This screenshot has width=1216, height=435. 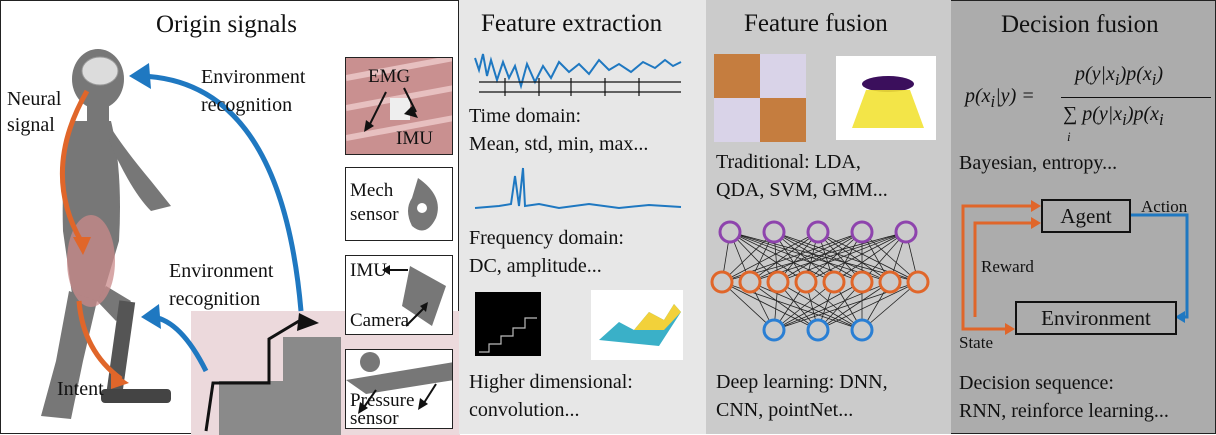 I want to click on prosthesis, so click(x=136, y=351).